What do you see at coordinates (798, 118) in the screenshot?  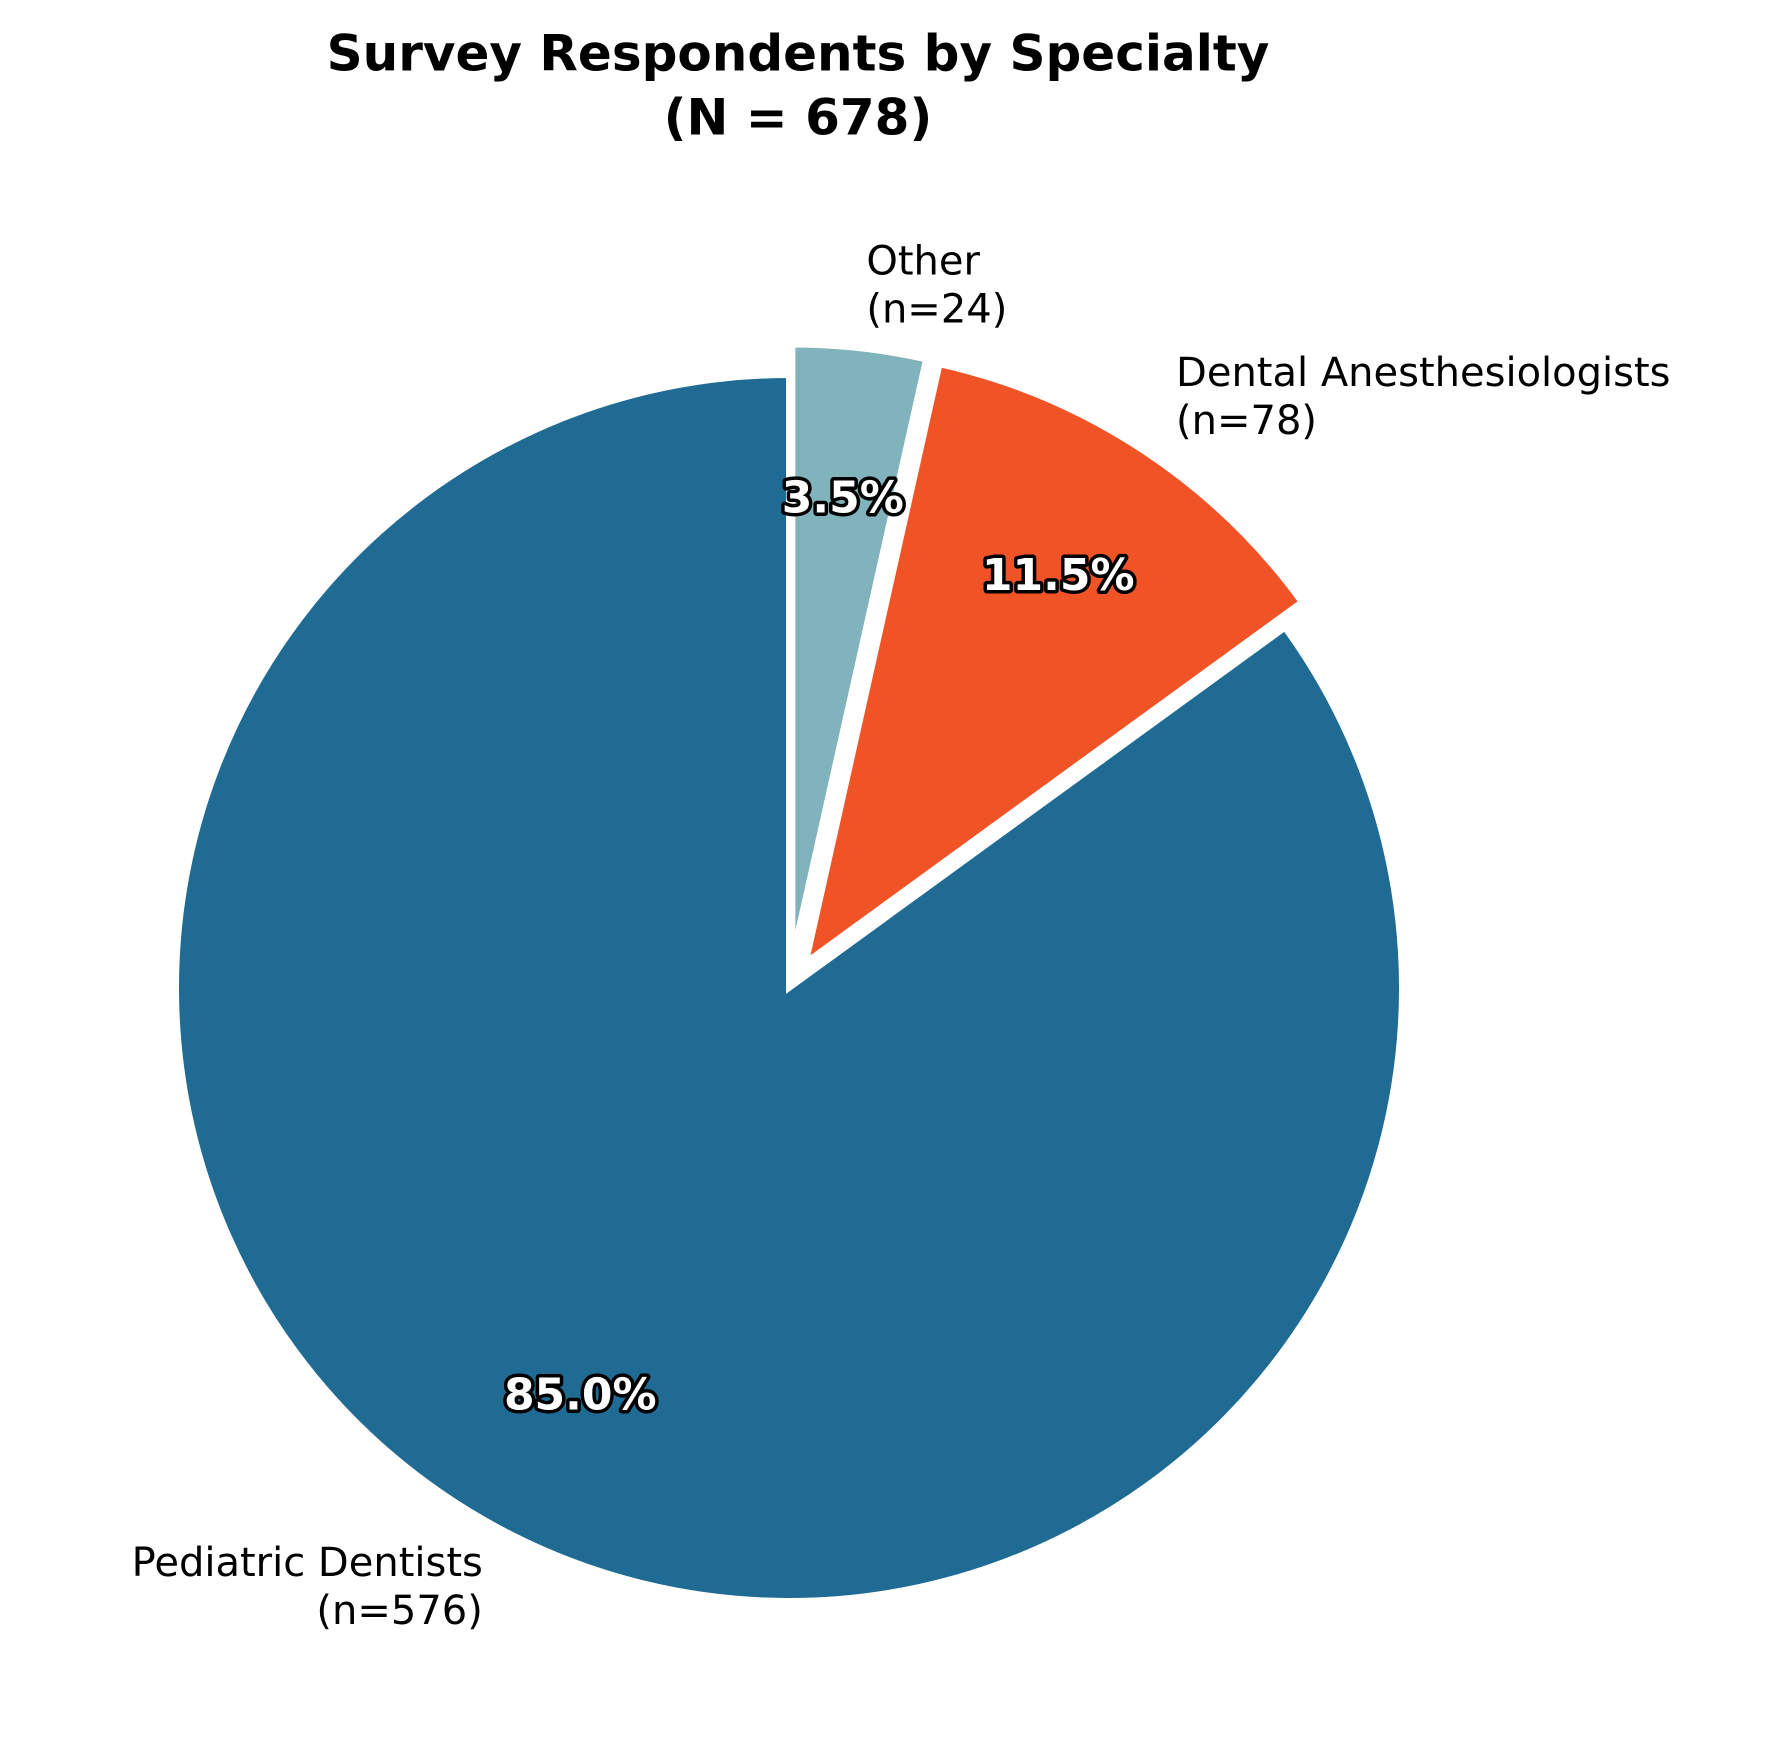 I see `chart-subtitle: (N = 678)` at bounding box center [798, 118].